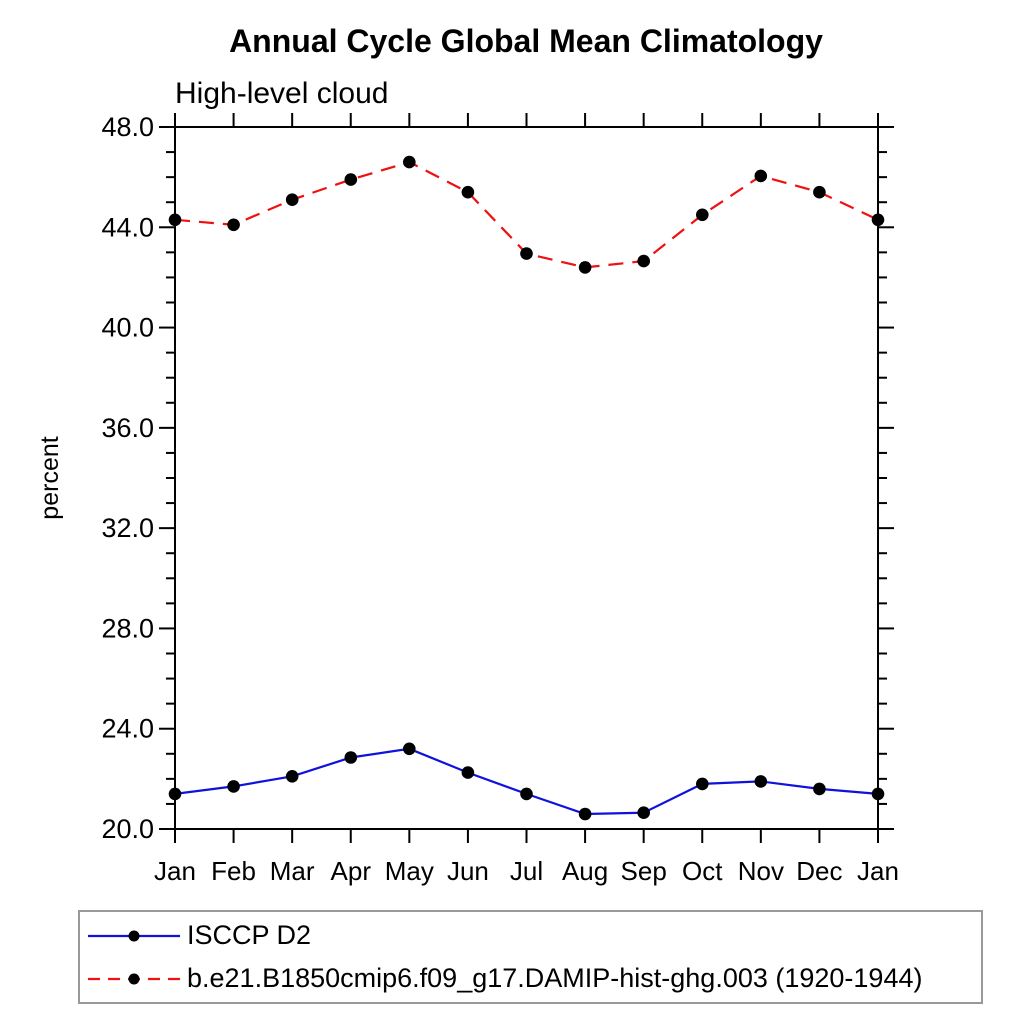 Image resolution: width=1024 pixels, height=1024 pixels. Describe the element at coordinates (526, 871) in the screenshot. I see `x-tick-label: Jul` at that location.